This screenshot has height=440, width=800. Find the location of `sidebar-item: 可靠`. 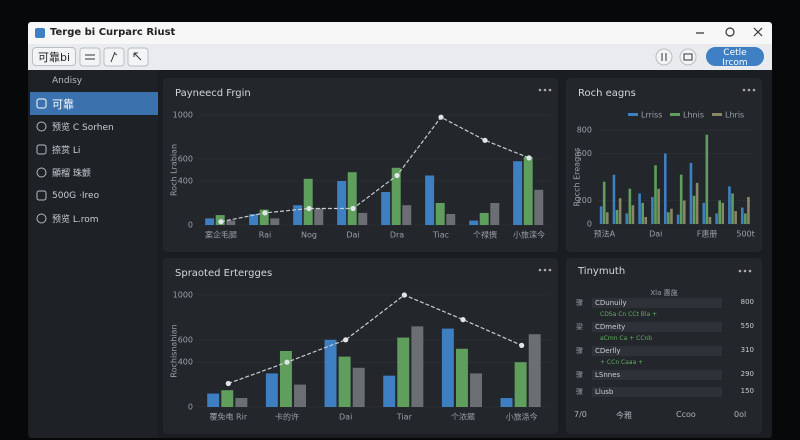

sidebar-item: 可靠 is located at coordinates (94, 103).